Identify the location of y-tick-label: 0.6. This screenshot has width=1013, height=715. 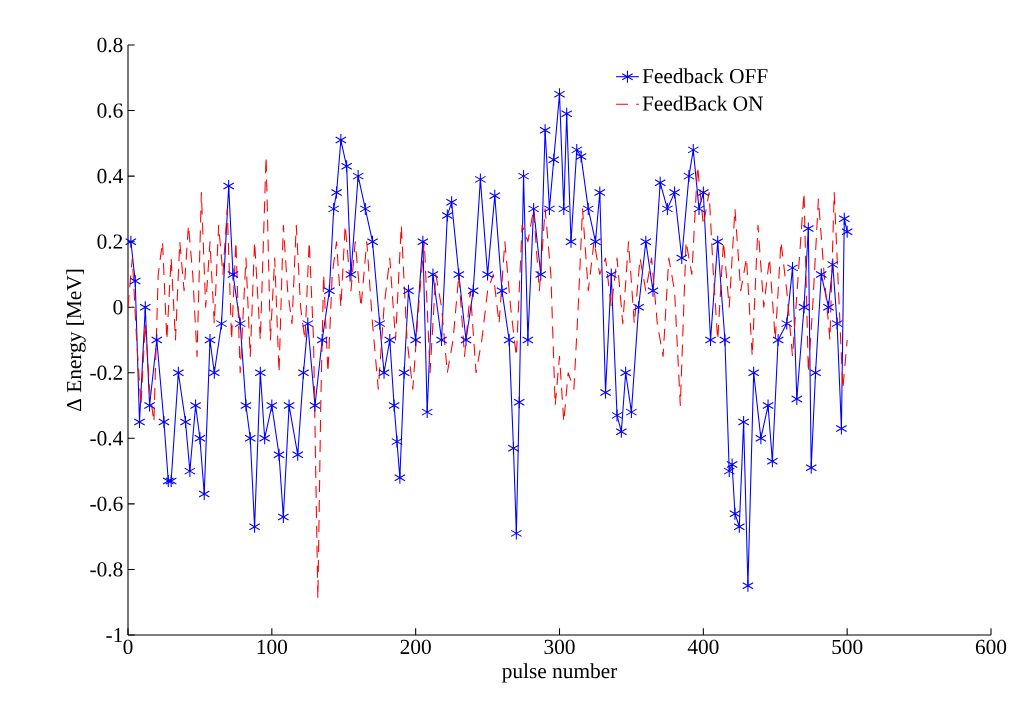
(110, 110).